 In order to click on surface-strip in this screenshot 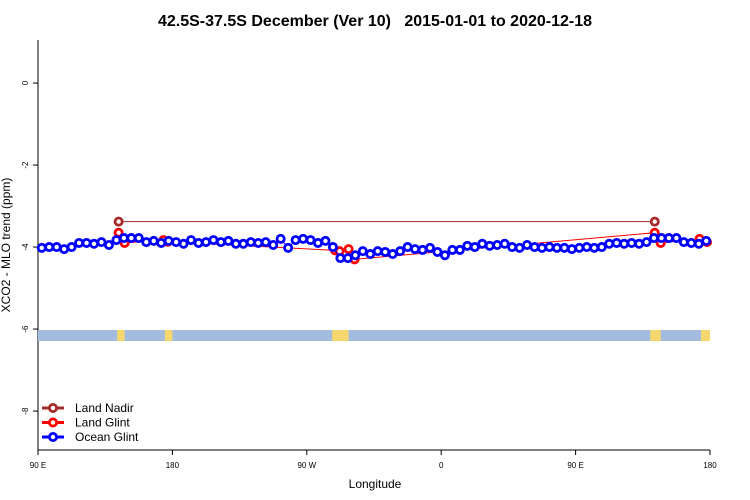, I will do `click(374, 335)`.